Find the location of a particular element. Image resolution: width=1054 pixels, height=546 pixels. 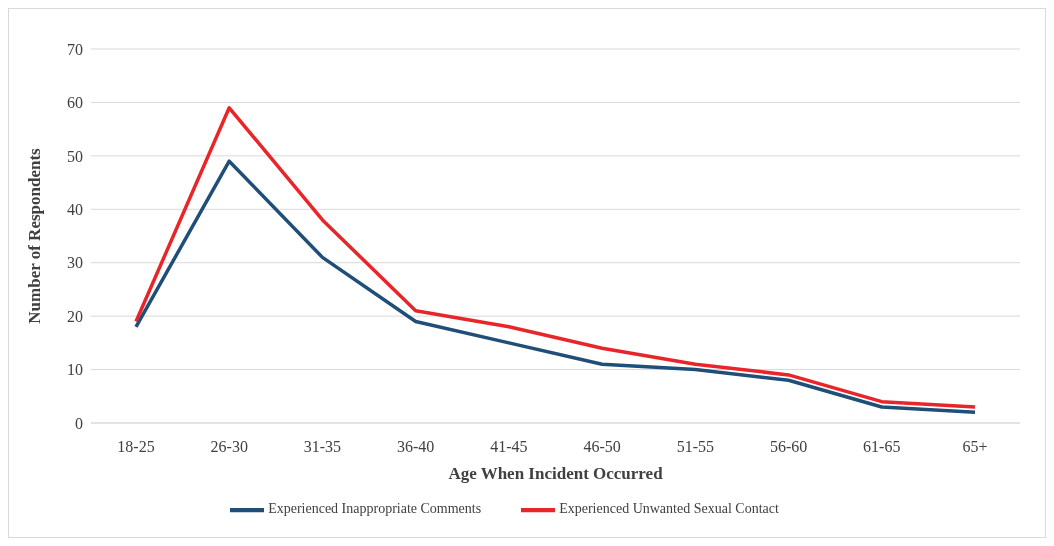

x-tick-label: 65+ is located at coordinates (975, 447).